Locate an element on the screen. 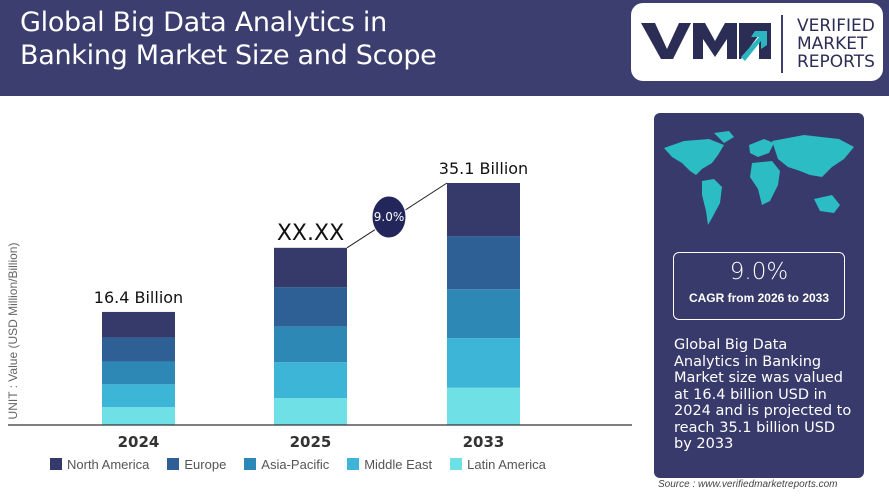 This screenshot has height=498, width=889. y-axis-label: UNIT : Value (USD Million/Billion) is located at coordinates (13, 331).